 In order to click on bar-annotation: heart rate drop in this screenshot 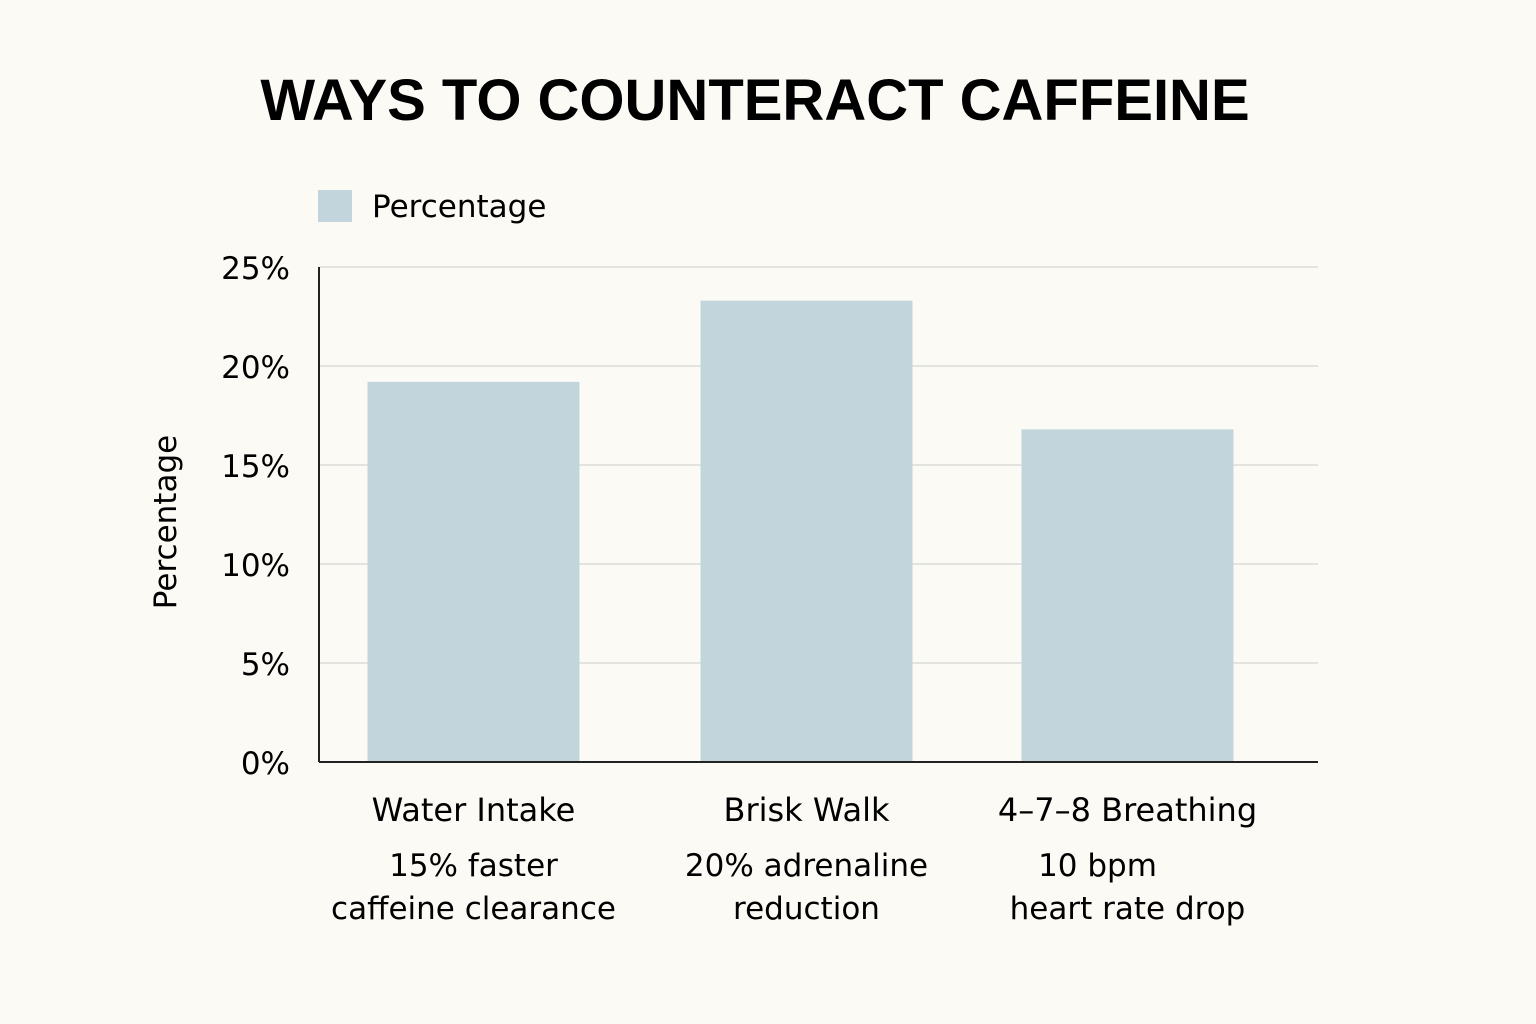, I will do `click(1128, 909)`.